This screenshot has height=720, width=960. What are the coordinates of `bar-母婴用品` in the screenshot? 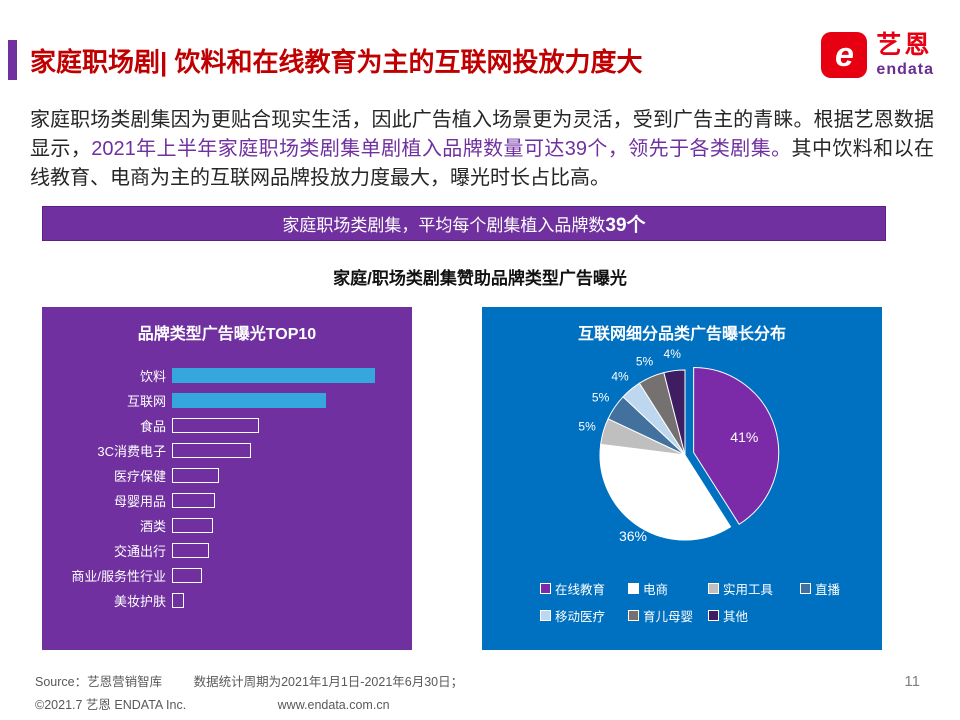 It's located at (193, 500).